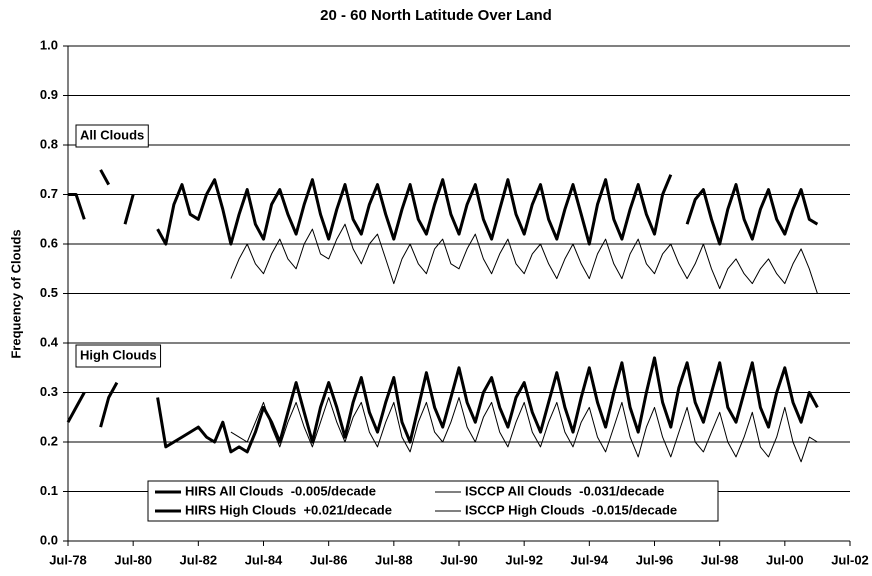  Describe the element at coordinates (49, 143) in the screenshot. I see `y-tick-label: 0.8` at that location.